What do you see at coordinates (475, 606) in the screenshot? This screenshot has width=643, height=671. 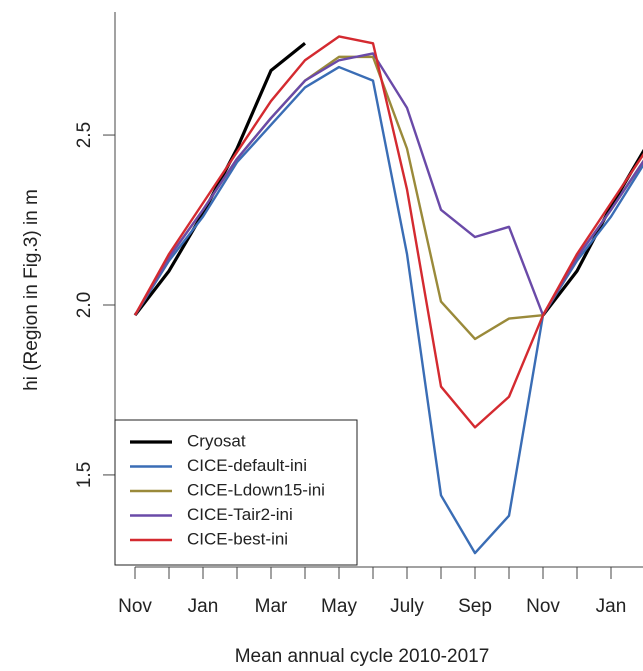 I see `x-tick-label: Sep` at bounding box center [475, 606].